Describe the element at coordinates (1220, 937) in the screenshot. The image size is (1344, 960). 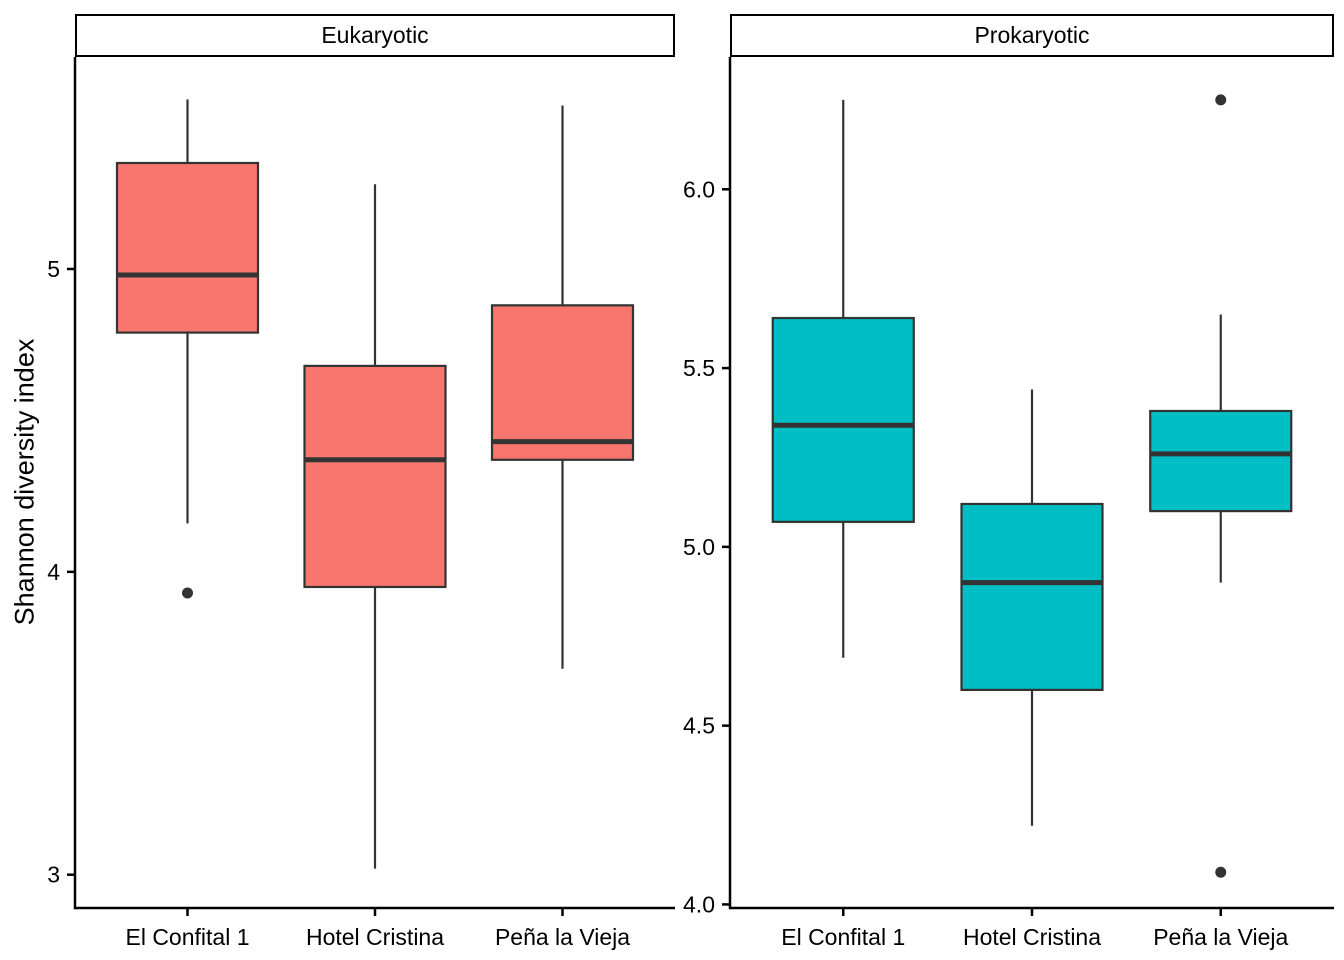
I see `x-category-label-prokaryotic-pena-la-vieja: Peña la Vieja` at that location.